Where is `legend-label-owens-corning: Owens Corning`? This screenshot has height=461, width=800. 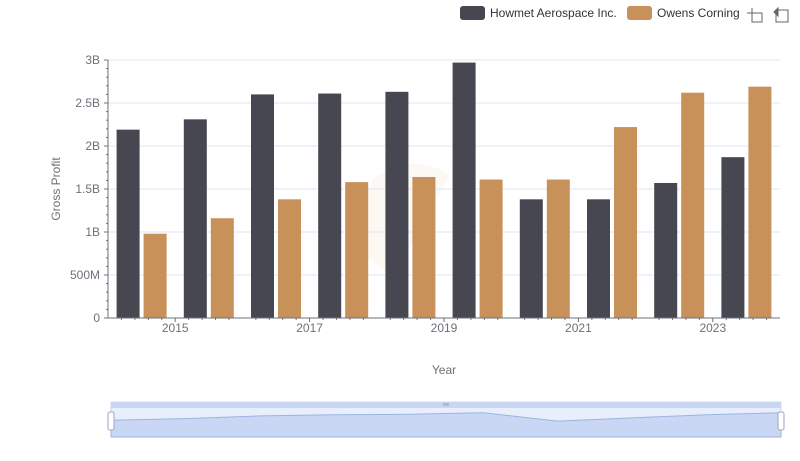 legend-label-owens-corning: Owens Corning is located at coordinates (698, 13).